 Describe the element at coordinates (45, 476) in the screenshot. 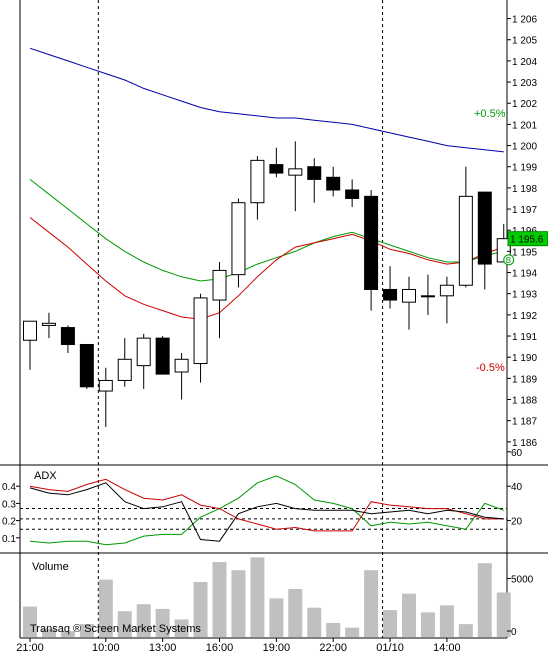

I see `adx-title: ADX` at that location.